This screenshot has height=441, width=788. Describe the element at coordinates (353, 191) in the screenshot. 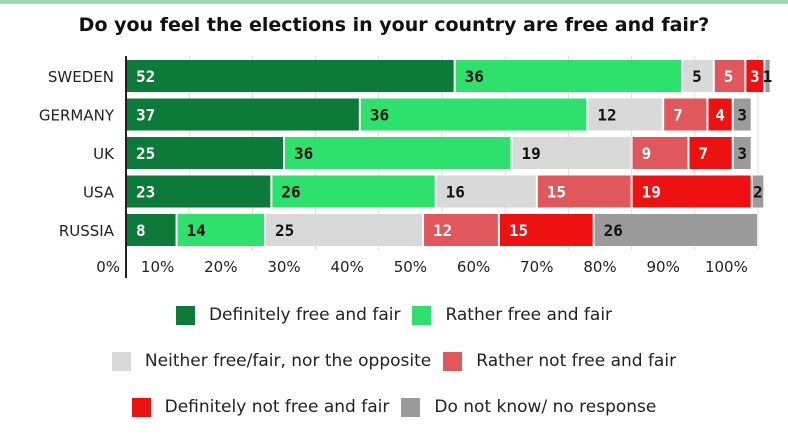

I see `bar-usa-rather-free-and-fair` at that location.